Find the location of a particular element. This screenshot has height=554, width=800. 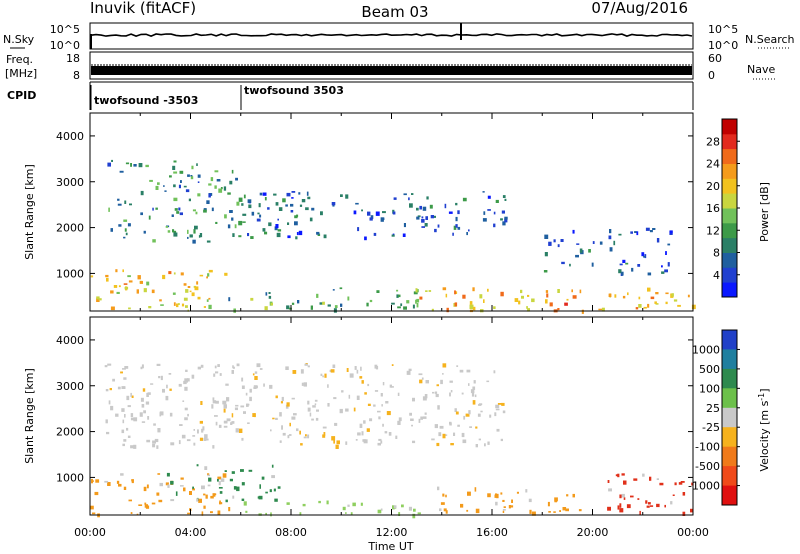

colorbar-swatch is located at coordinates (729, 476).